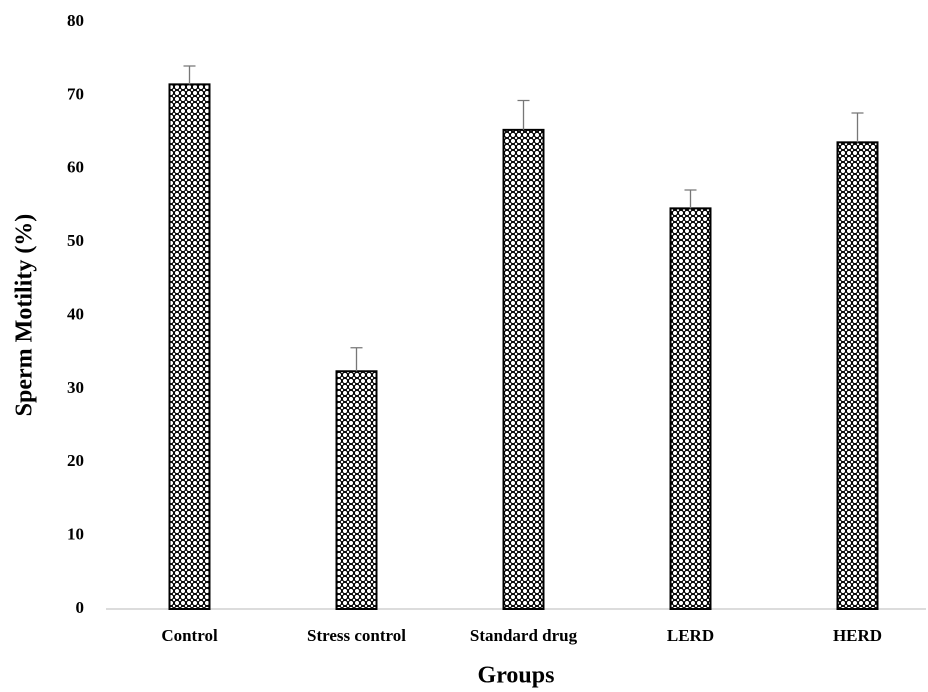 Image resolution: width=928 pixels, height=692 pixels. What do you see at coordinates (80, 607) in the screenshot?
I see `y-tick-label: 0` at bounding box center [80, 607].